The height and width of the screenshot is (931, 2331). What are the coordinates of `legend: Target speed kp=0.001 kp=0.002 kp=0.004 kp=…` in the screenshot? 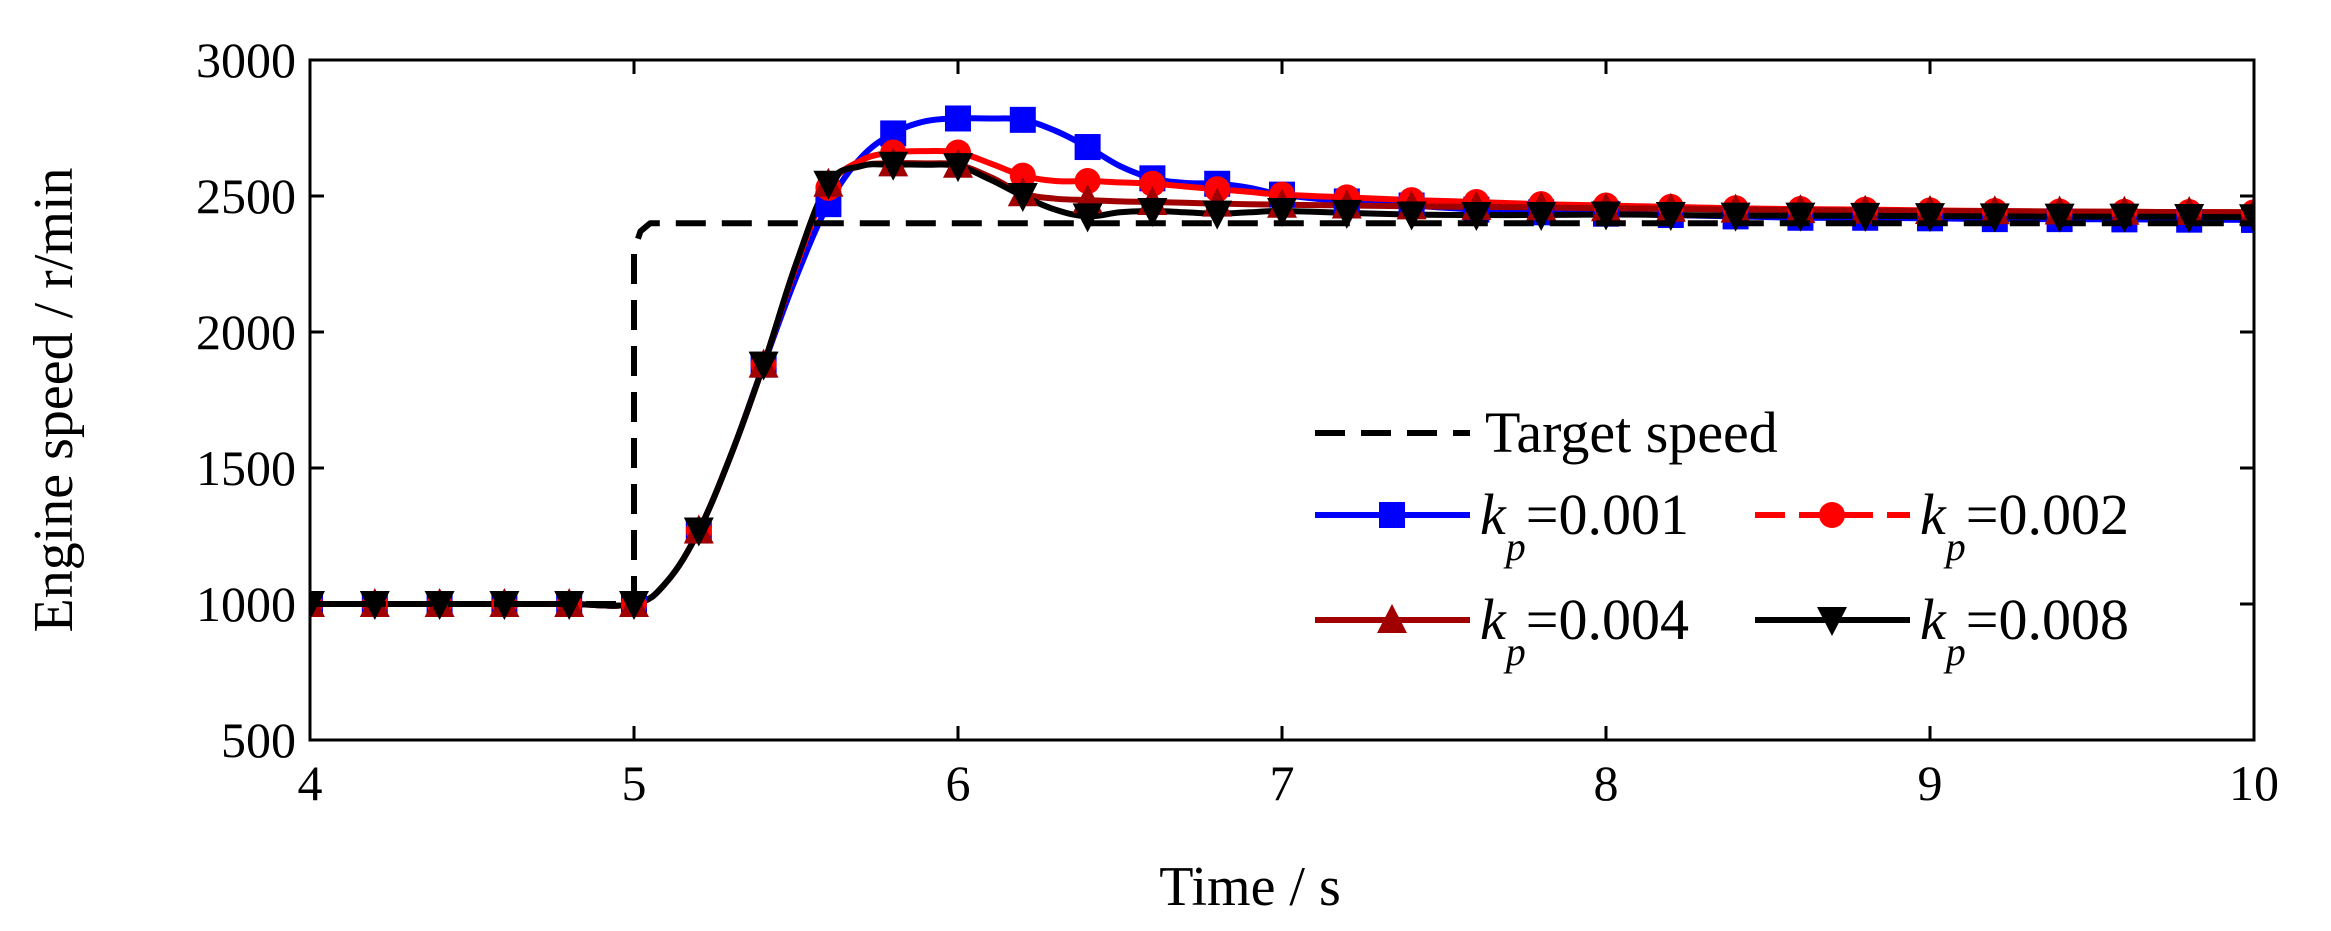 It's located at (1722, 537).